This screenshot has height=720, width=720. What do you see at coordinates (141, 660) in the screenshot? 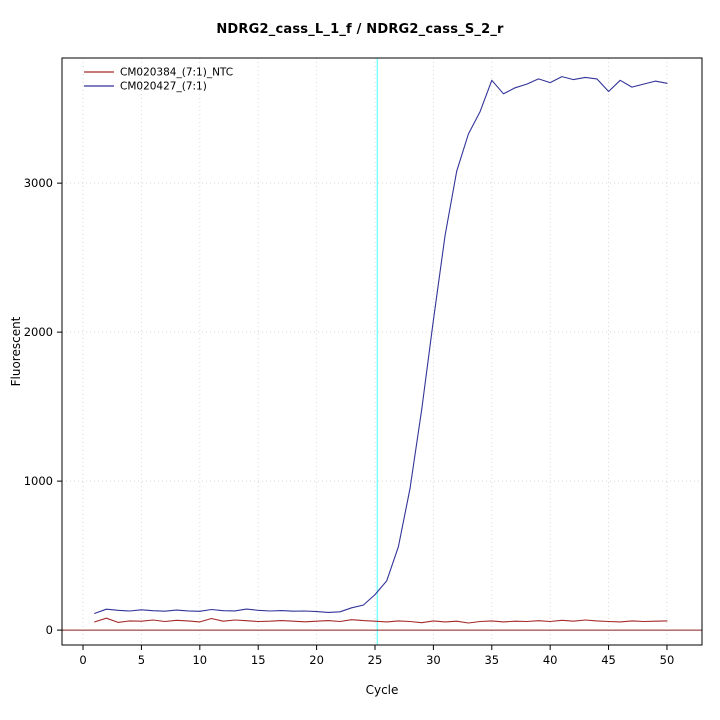
I see `x-tick-label: 5` at bounding box center [141, 660].